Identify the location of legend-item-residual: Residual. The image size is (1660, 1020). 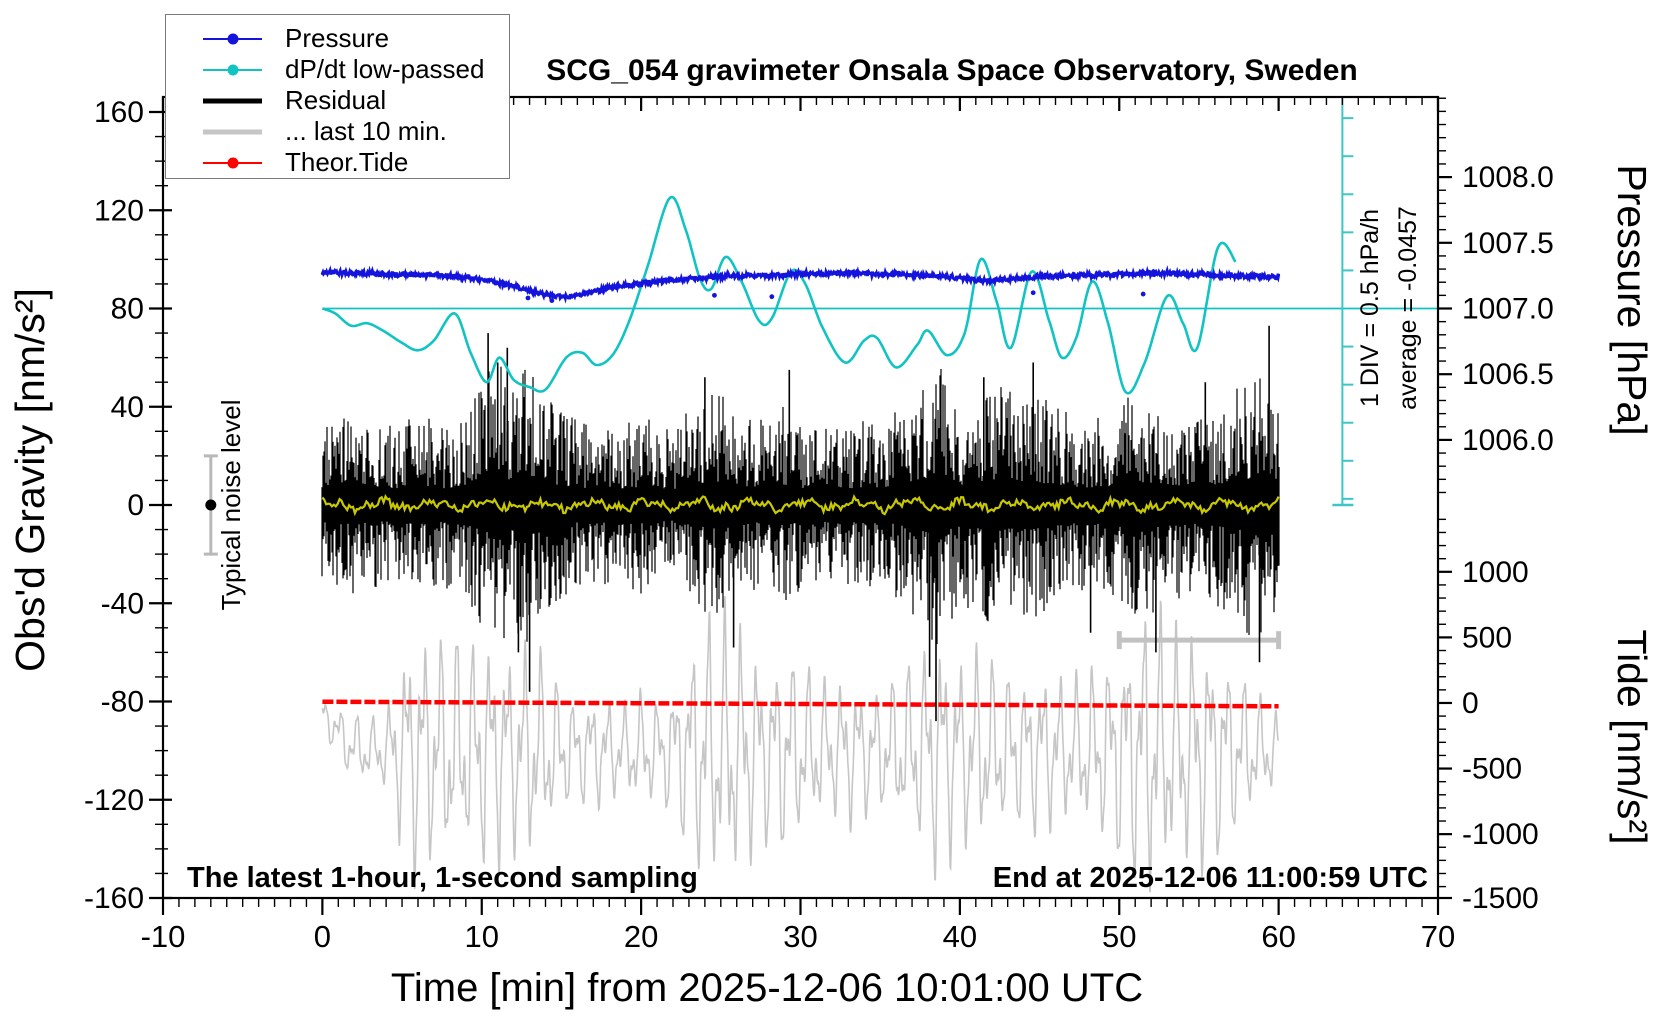
(354, 100).